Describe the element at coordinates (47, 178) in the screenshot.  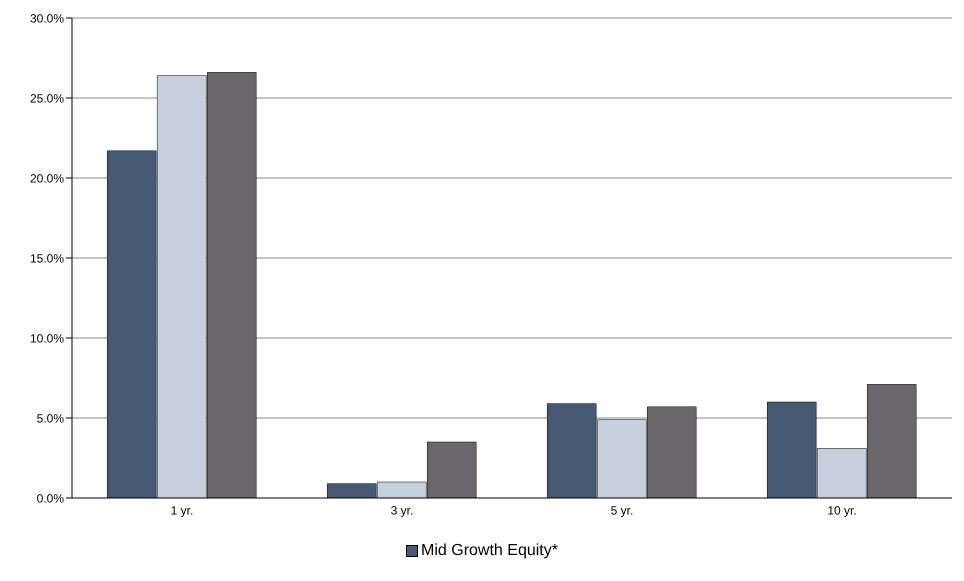
I see `y-tick-label: 20.0%` at that location.